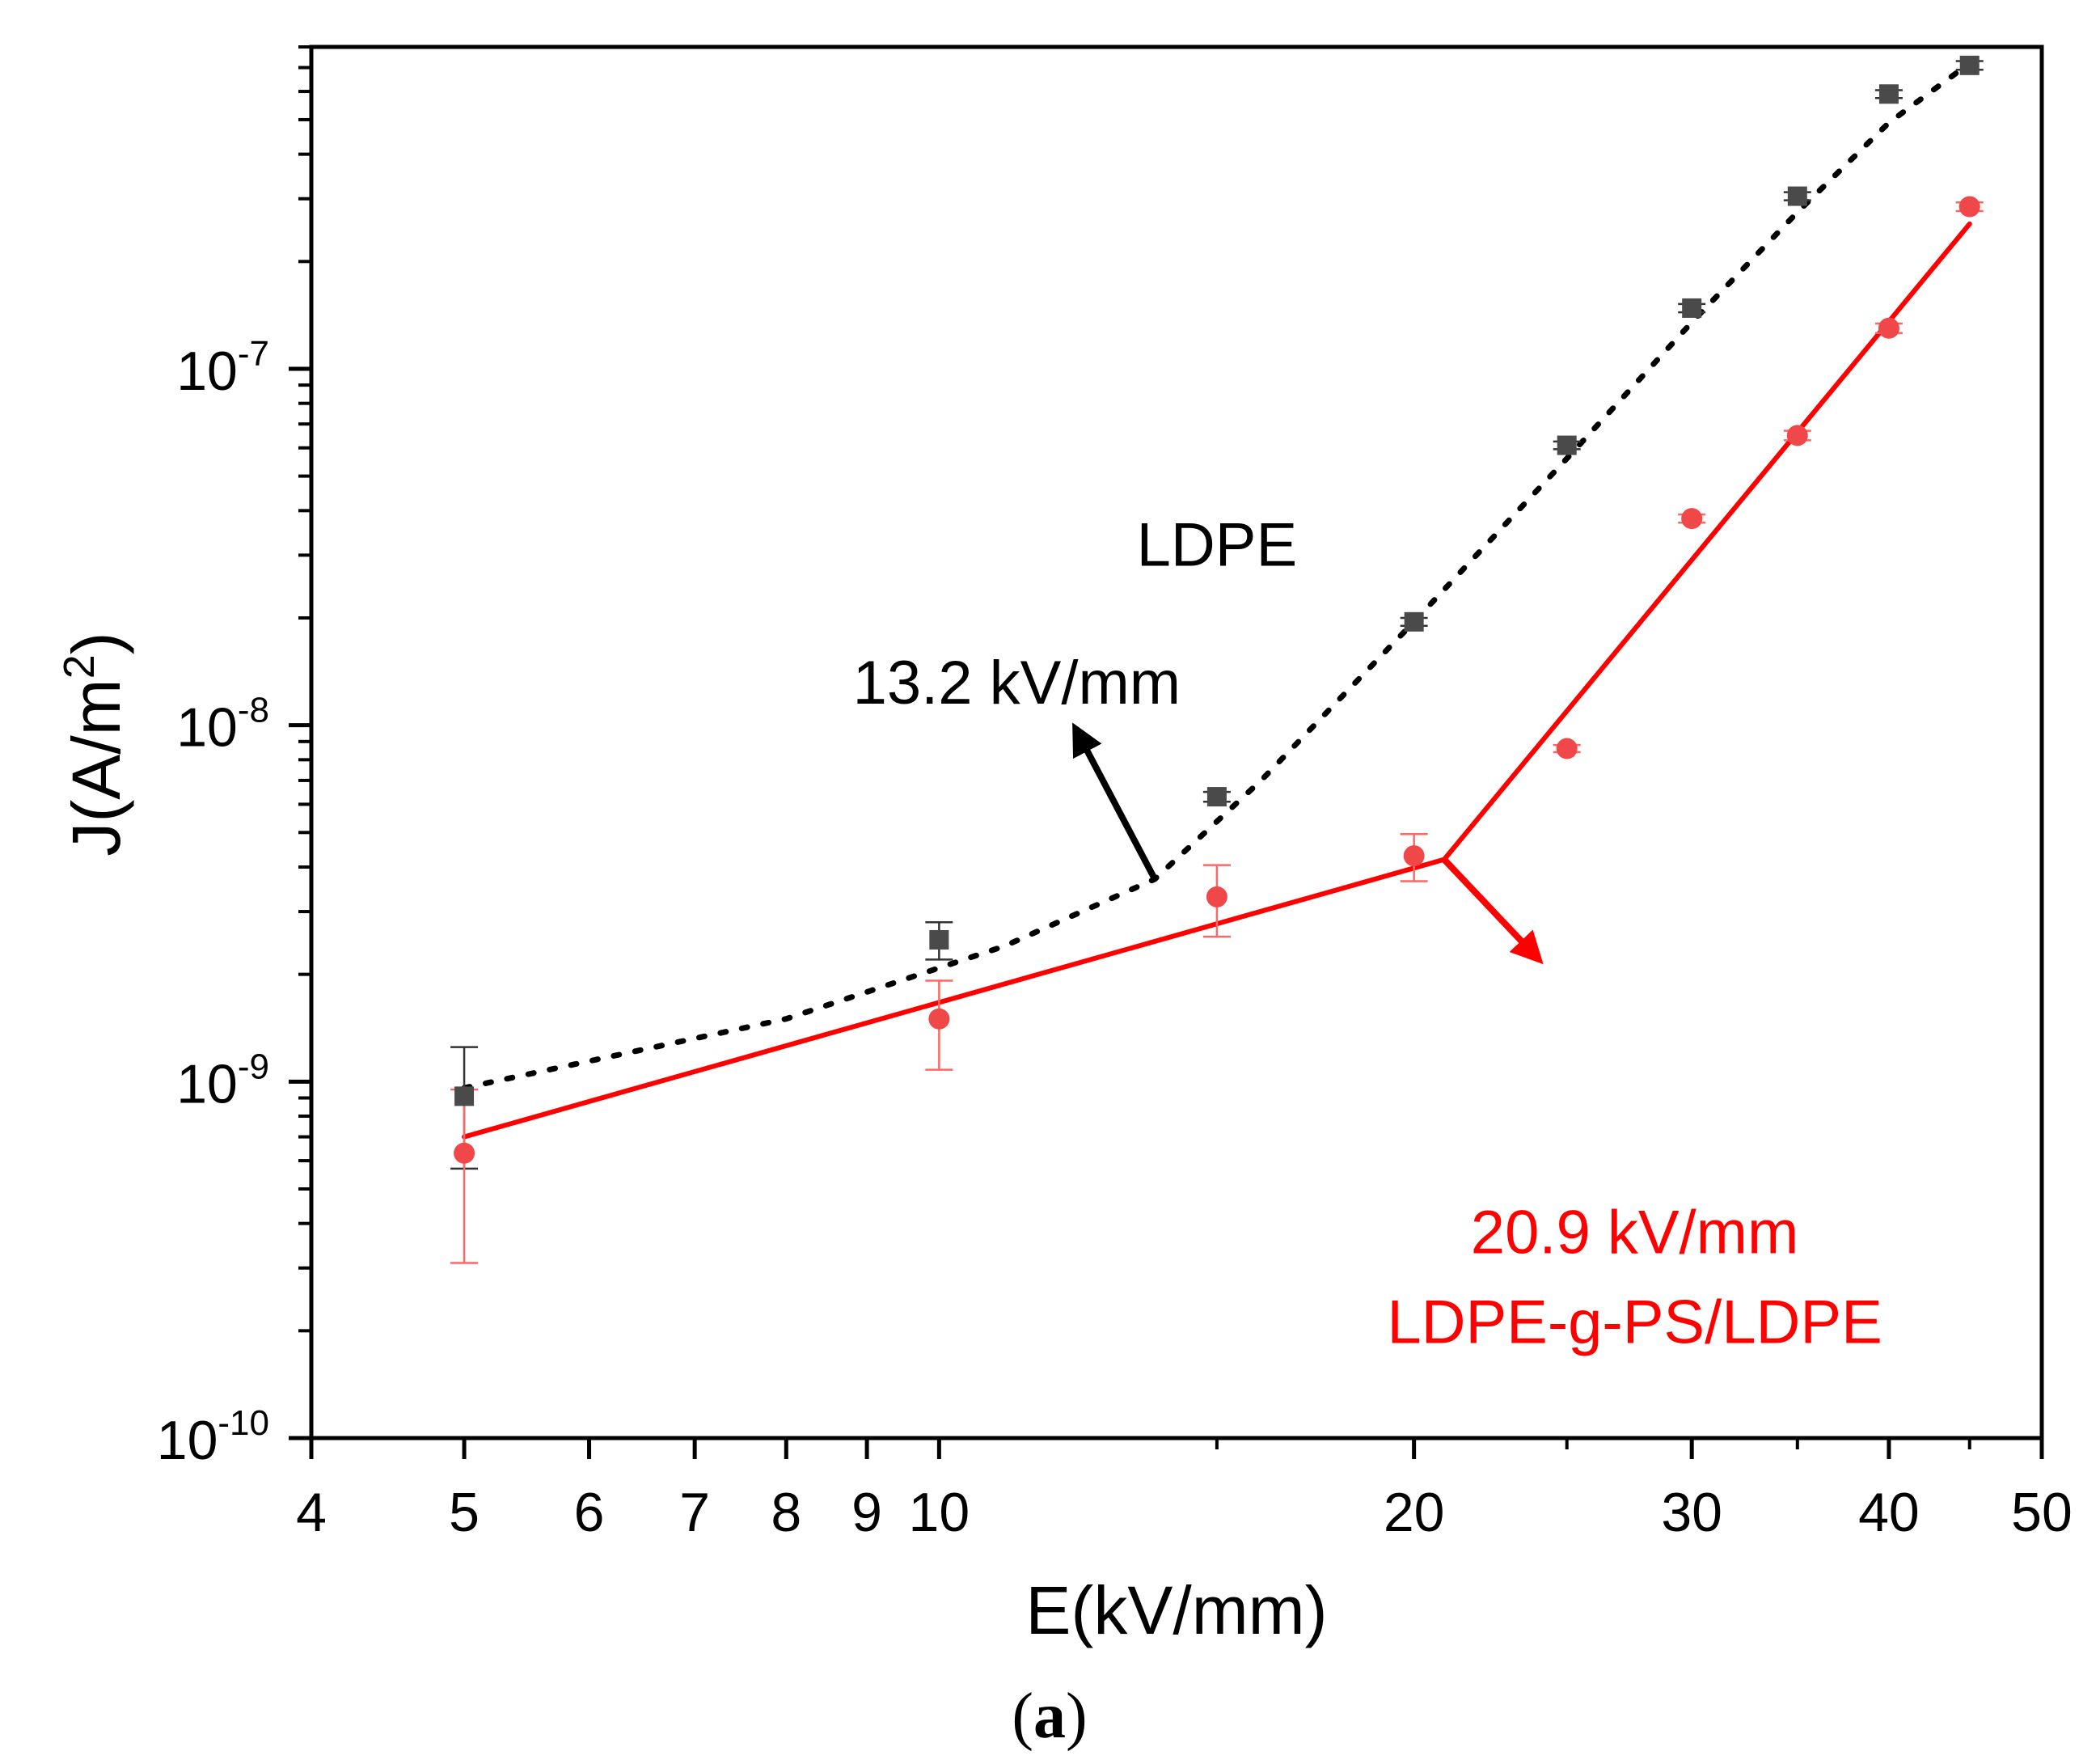 The height and width of the screenshot is (1764, 2100). Describe the element at coordinates (222, 1081) in the screenshot. I see `y-tick-label-1e-9: 10⁻⁹` at that location.